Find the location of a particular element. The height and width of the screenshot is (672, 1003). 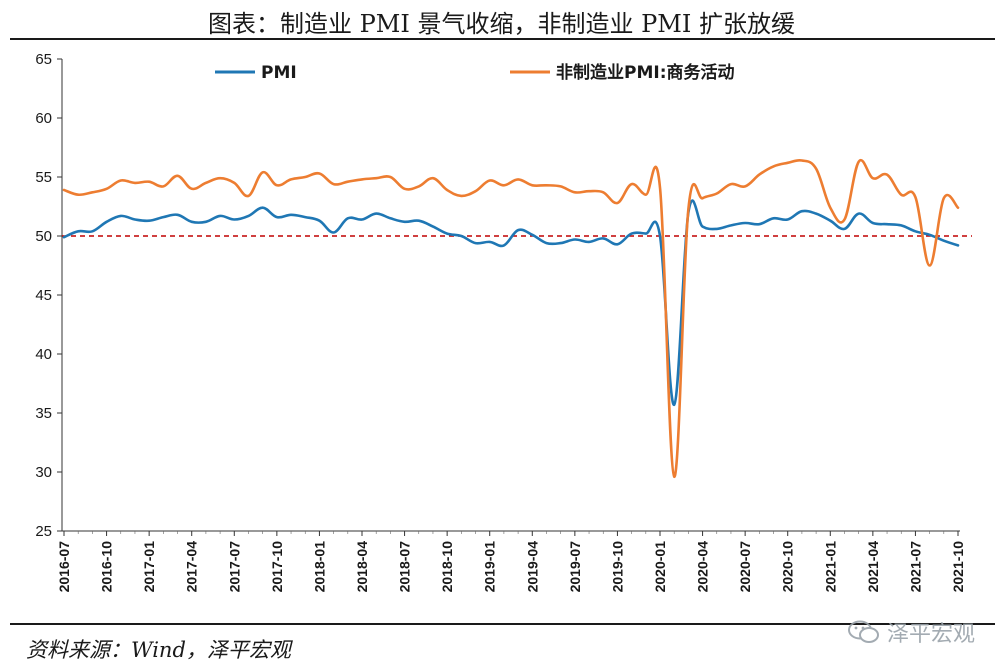

y-tick-label: 25 is located at coordinates (43, 531).